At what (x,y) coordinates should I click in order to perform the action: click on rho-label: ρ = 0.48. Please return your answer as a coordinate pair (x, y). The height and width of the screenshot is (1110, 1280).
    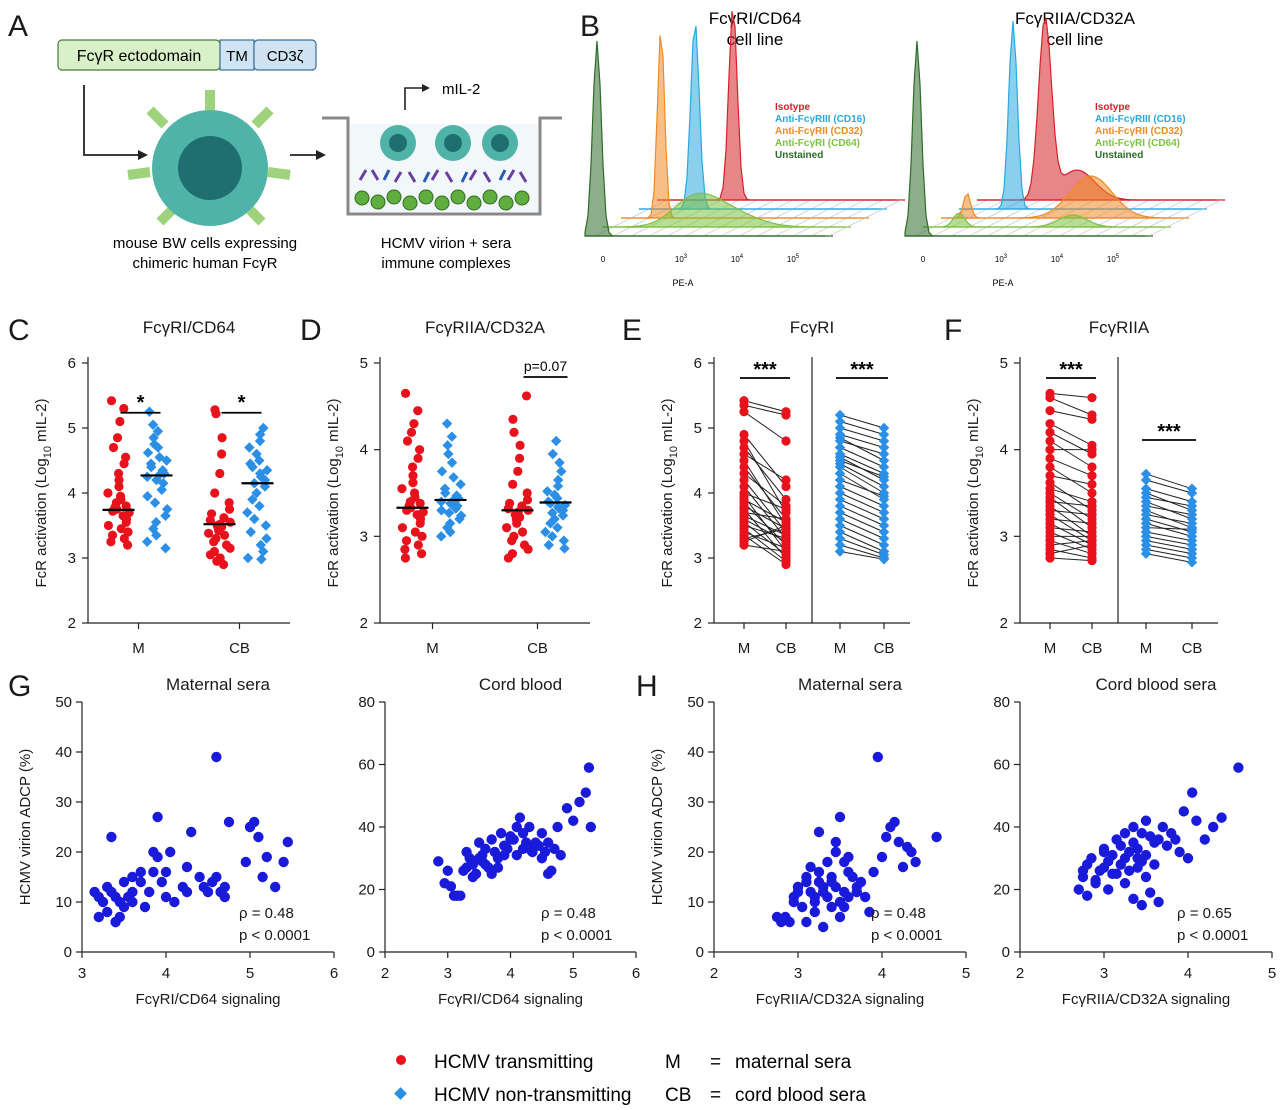
    Looking at the image, I should click on (568, 913).